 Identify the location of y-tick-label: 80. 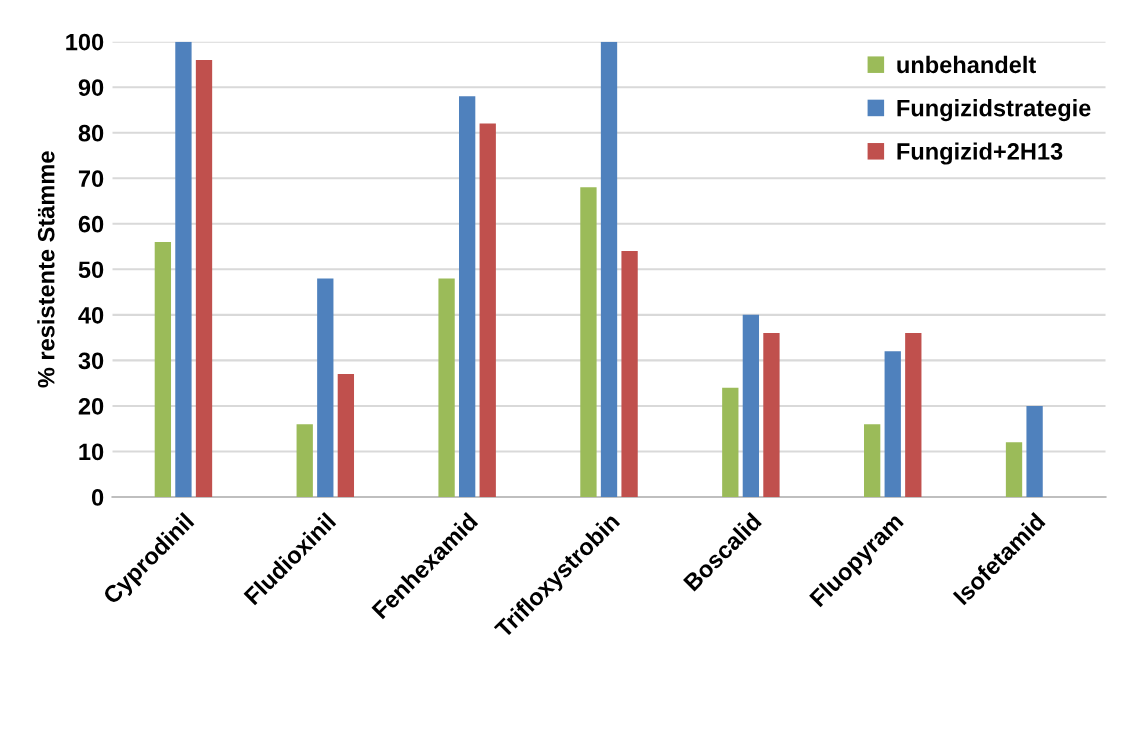
(91, 133).